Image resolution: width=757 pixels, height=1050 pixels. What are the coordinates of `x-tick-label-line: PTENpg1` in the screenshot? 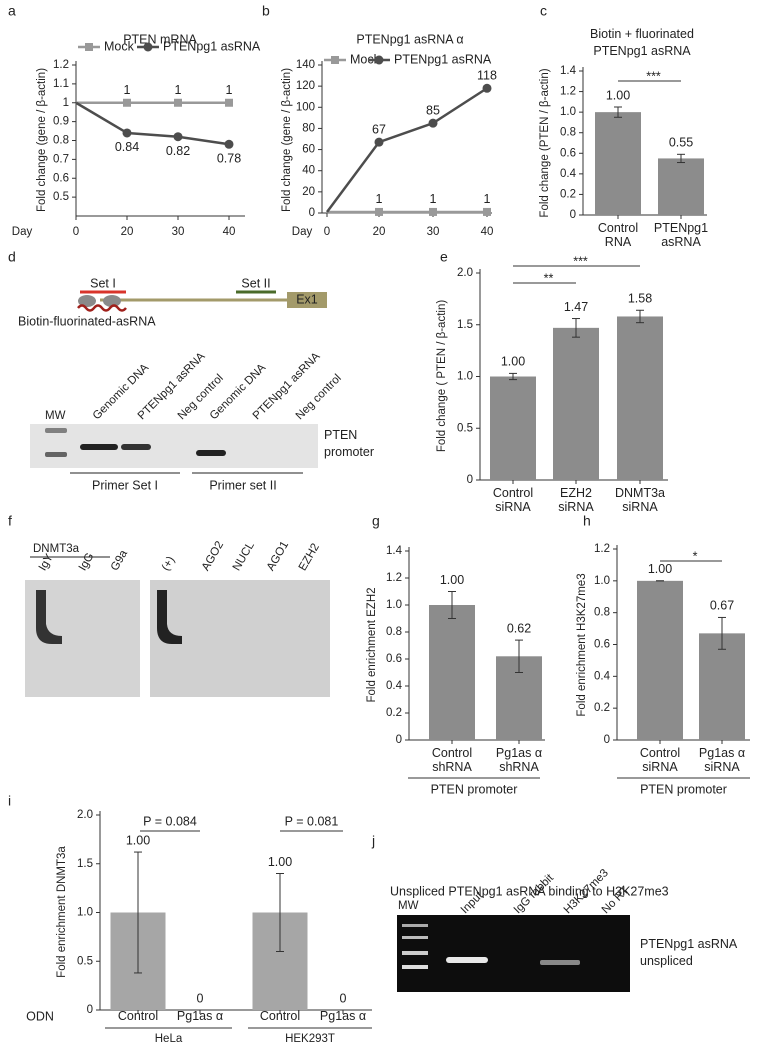 It's located at (681, 228).